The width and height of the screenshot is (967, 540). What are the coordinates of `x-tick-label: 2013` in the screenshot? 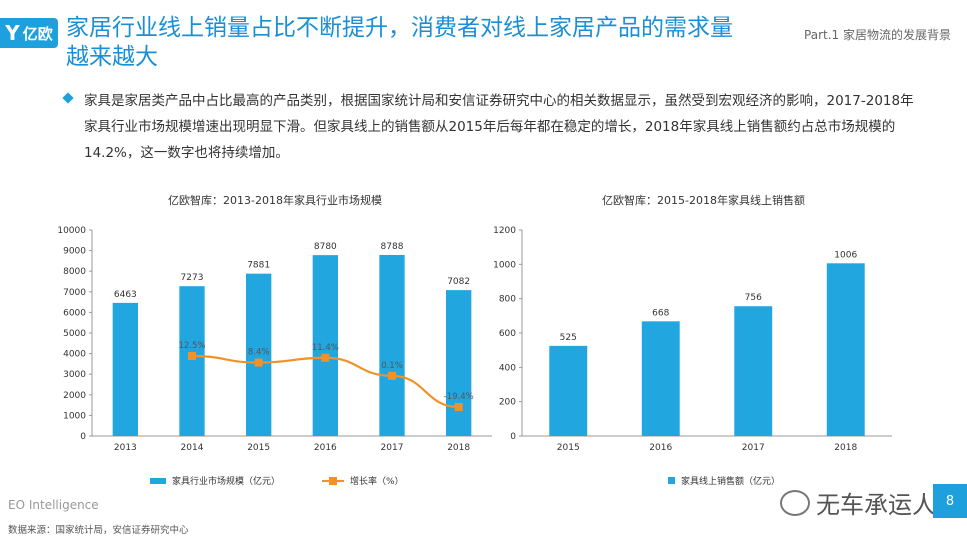 It's located at (125, 448).